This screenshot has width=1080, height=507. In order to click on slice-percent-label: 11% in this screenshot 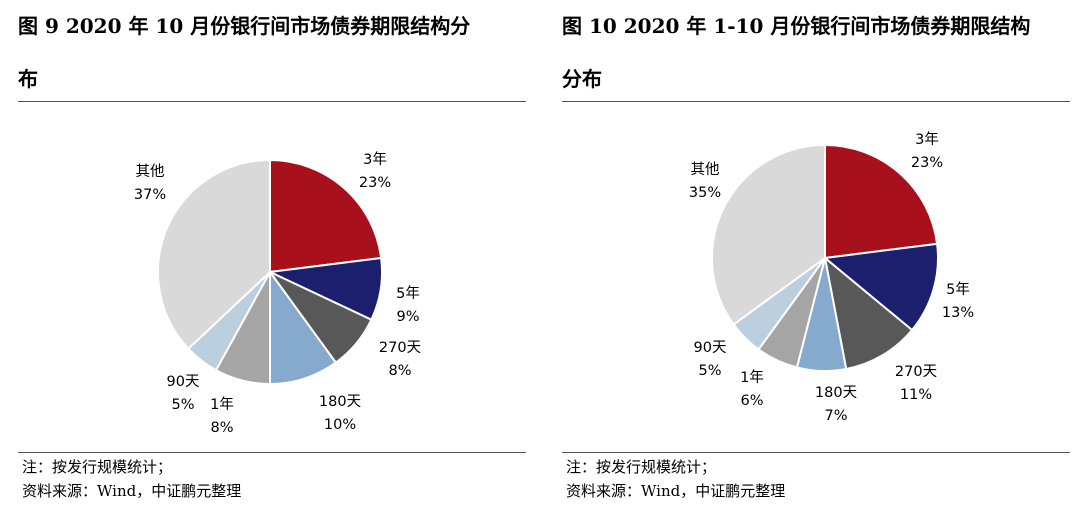, I will do `click(916, 395)`.